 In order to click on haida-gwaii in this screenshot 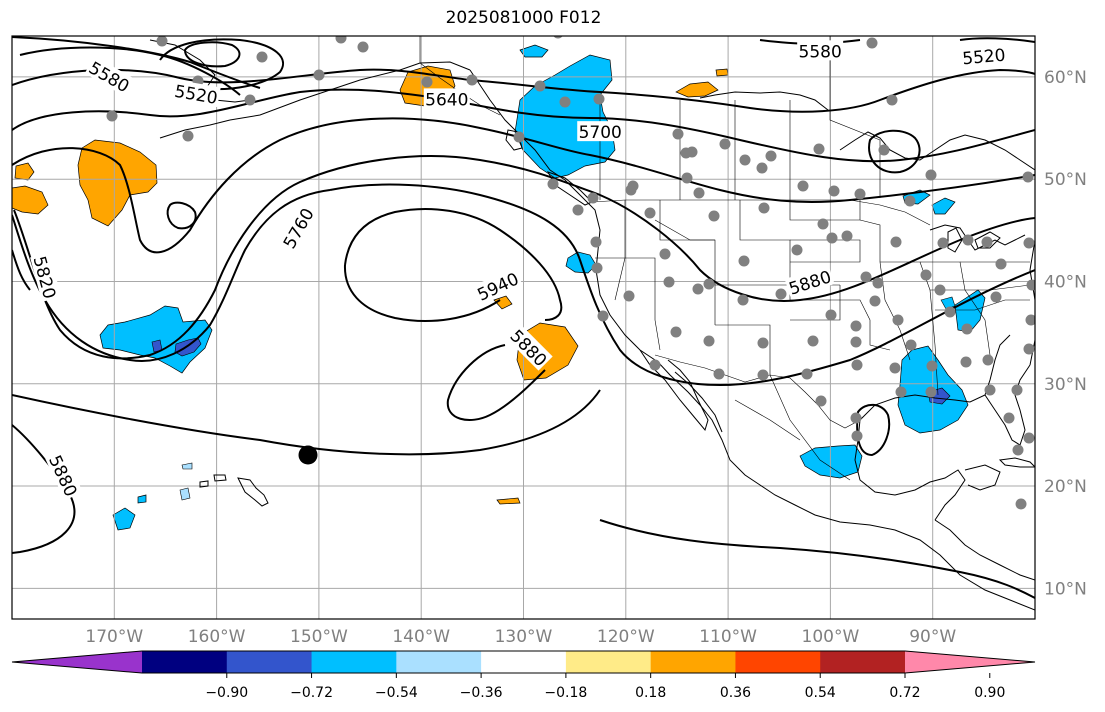, I will do `click(514, 140)`.